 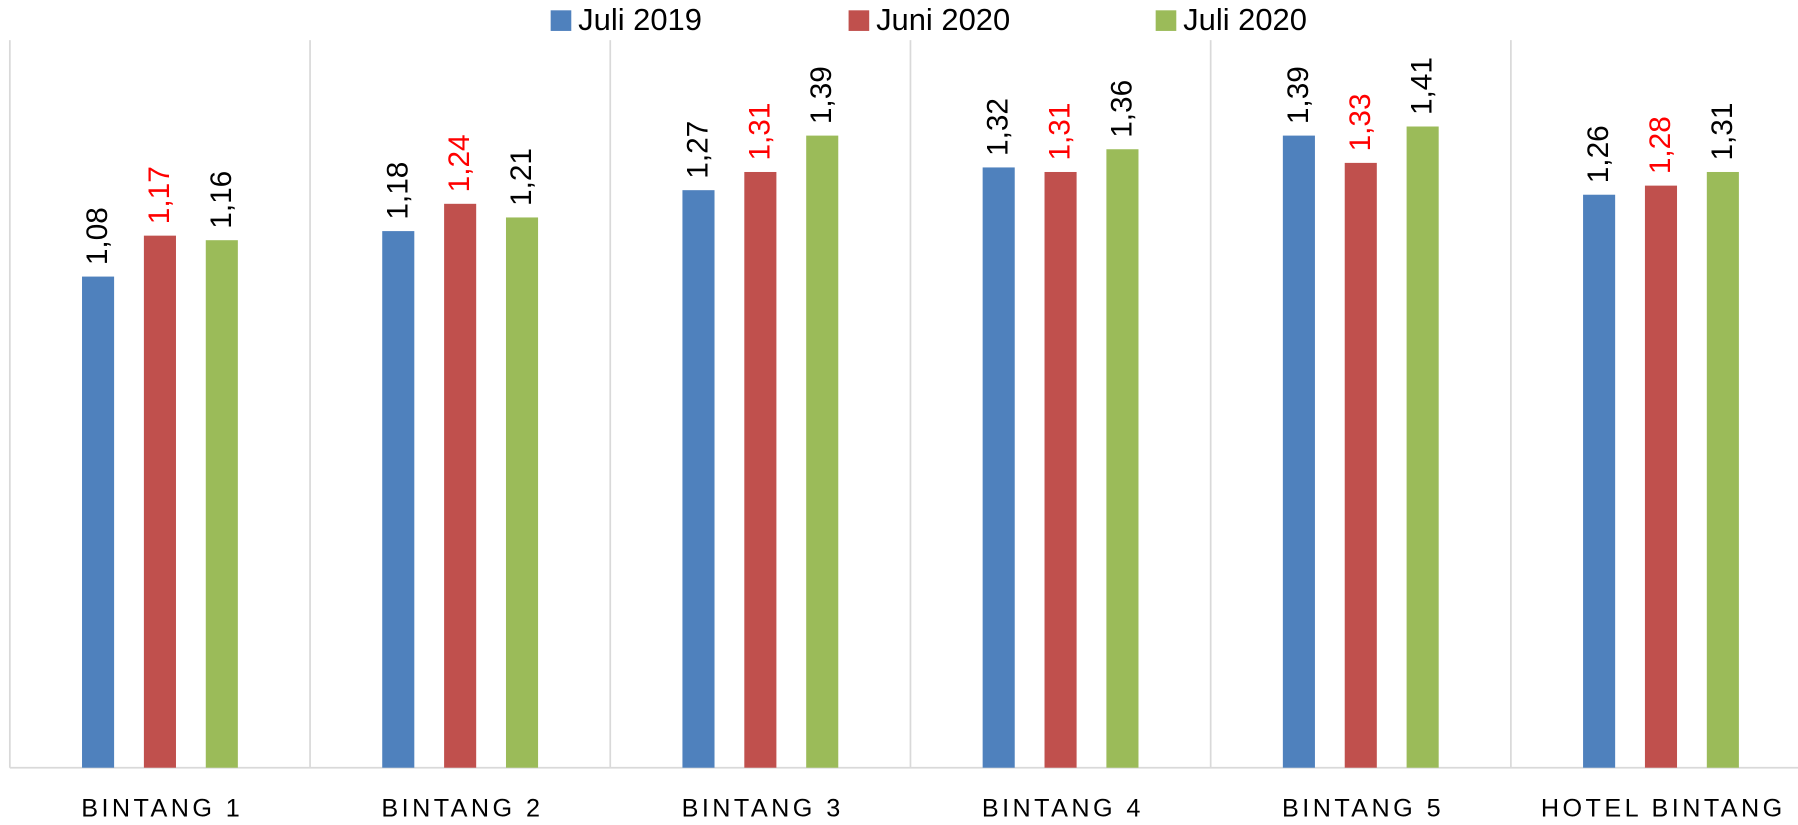 I want to click on data-label: 1,41, so click(x=1422, y=86).